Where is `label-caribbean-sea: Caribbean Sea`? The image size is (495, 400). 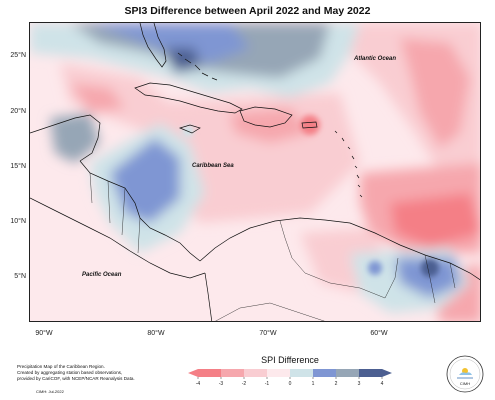
label-caribbean-sea: Caribbean Sea is located at coordinates (213, 166).